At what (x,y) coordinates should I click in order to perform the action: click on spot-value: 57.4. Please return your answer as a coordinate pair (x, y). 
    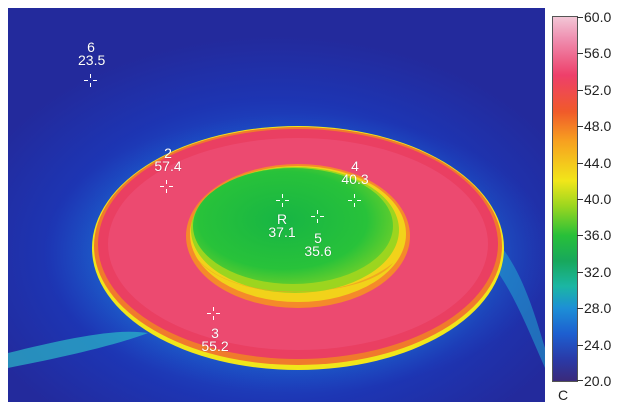
    Looking at the image, I should click on (168, 166).